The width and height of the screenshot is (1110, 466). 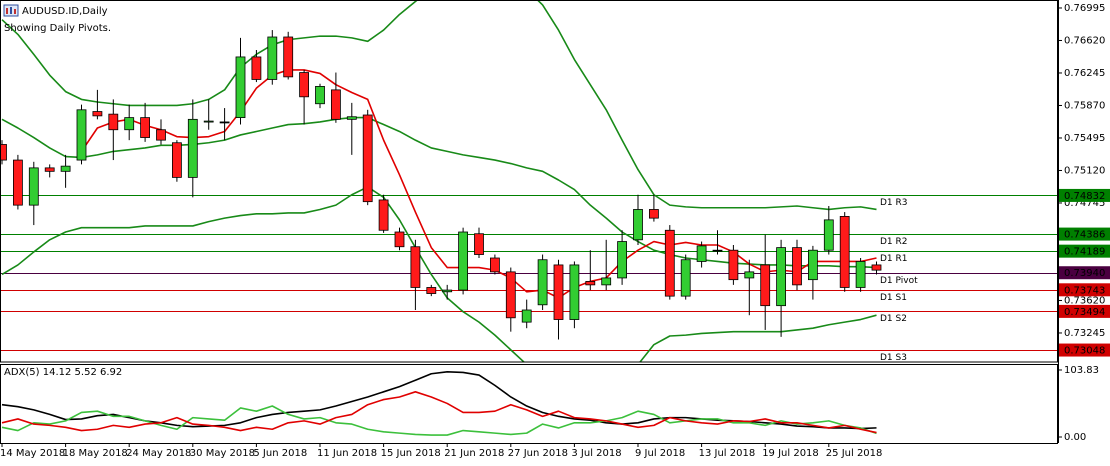 I want to click on y-tick-label: 0.75495, so click(x=1084, y=138).